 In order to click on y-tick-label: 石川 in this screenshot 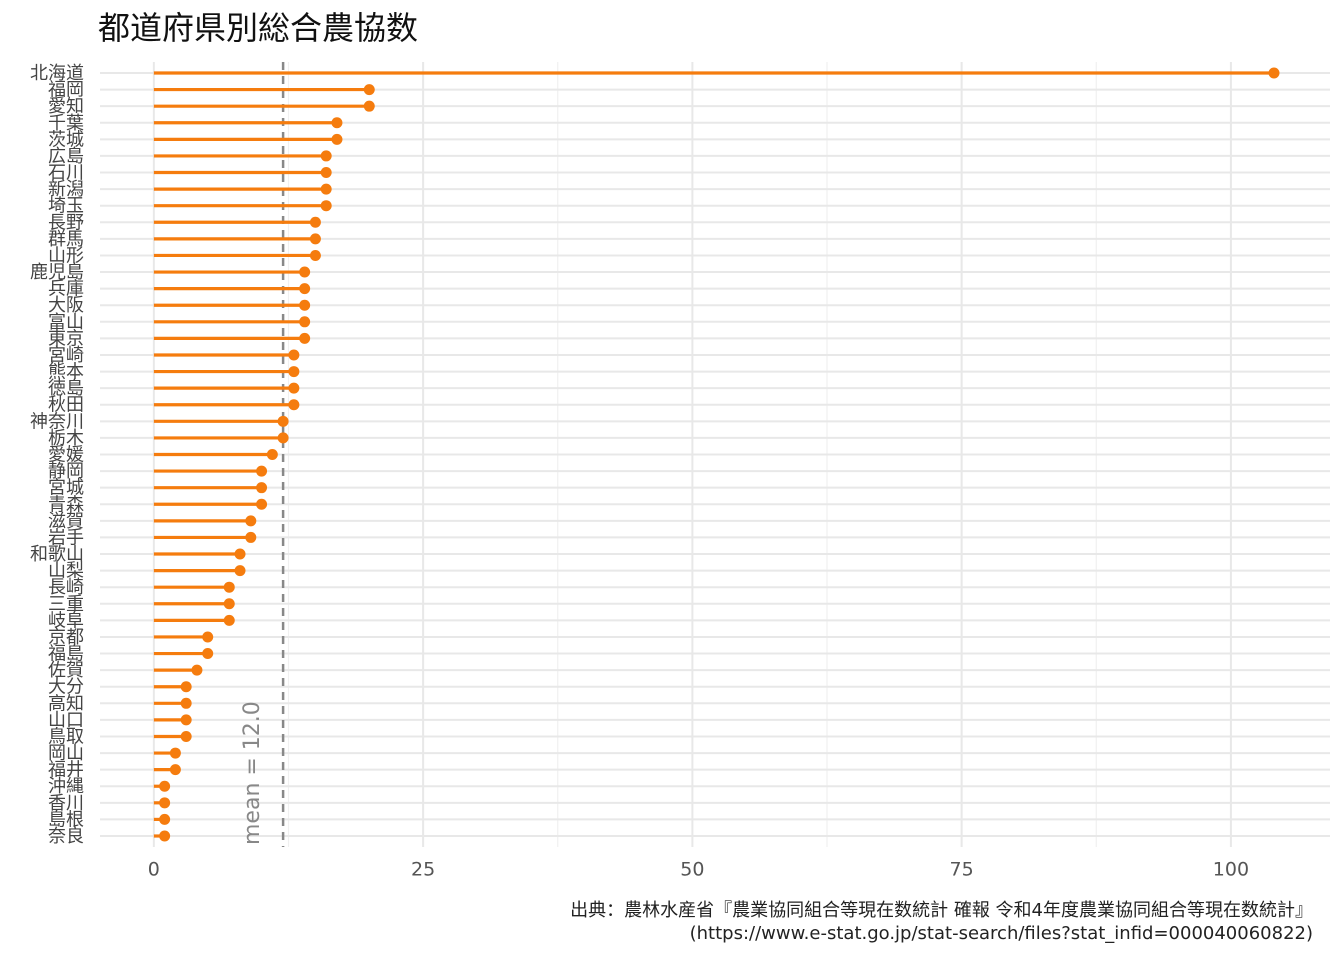, I will do `click(66, 173)`.